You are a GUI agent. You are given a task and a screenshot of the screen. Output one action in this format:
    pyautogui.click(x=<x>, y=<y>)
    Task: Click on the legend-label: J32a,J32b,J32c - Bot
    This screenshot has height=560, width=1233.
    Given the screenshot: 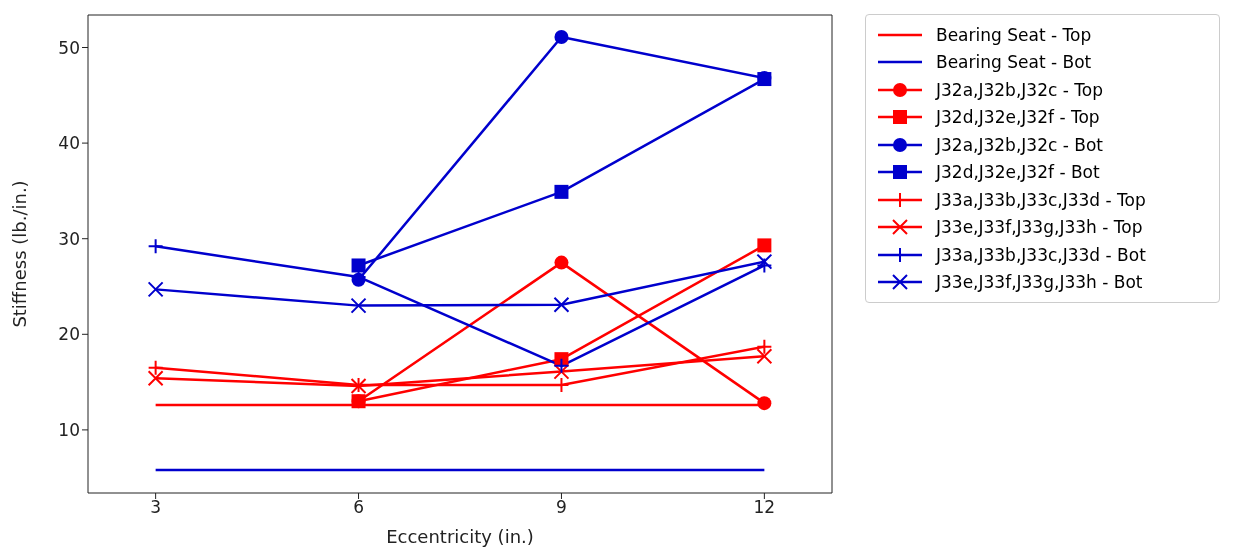 What is the action you would take?
    pyautogui.click(x=1019, y=144)
    